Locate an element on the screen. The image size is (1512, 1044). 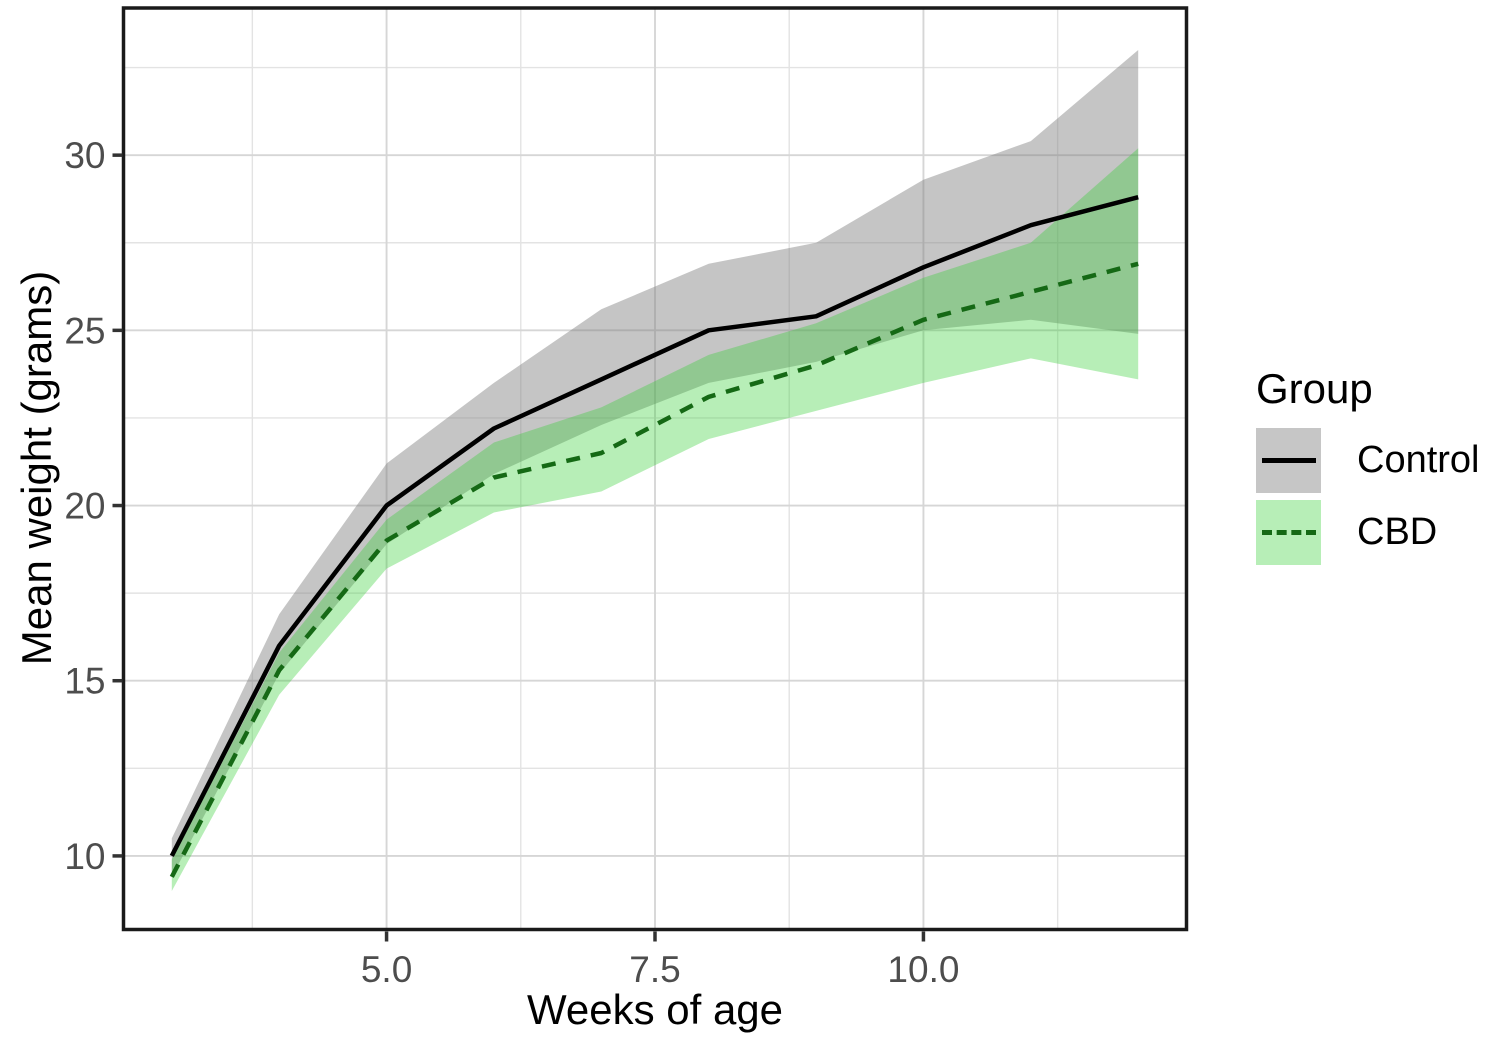
cbd-ribbon-swatch is located at coordinates (1288, 533).